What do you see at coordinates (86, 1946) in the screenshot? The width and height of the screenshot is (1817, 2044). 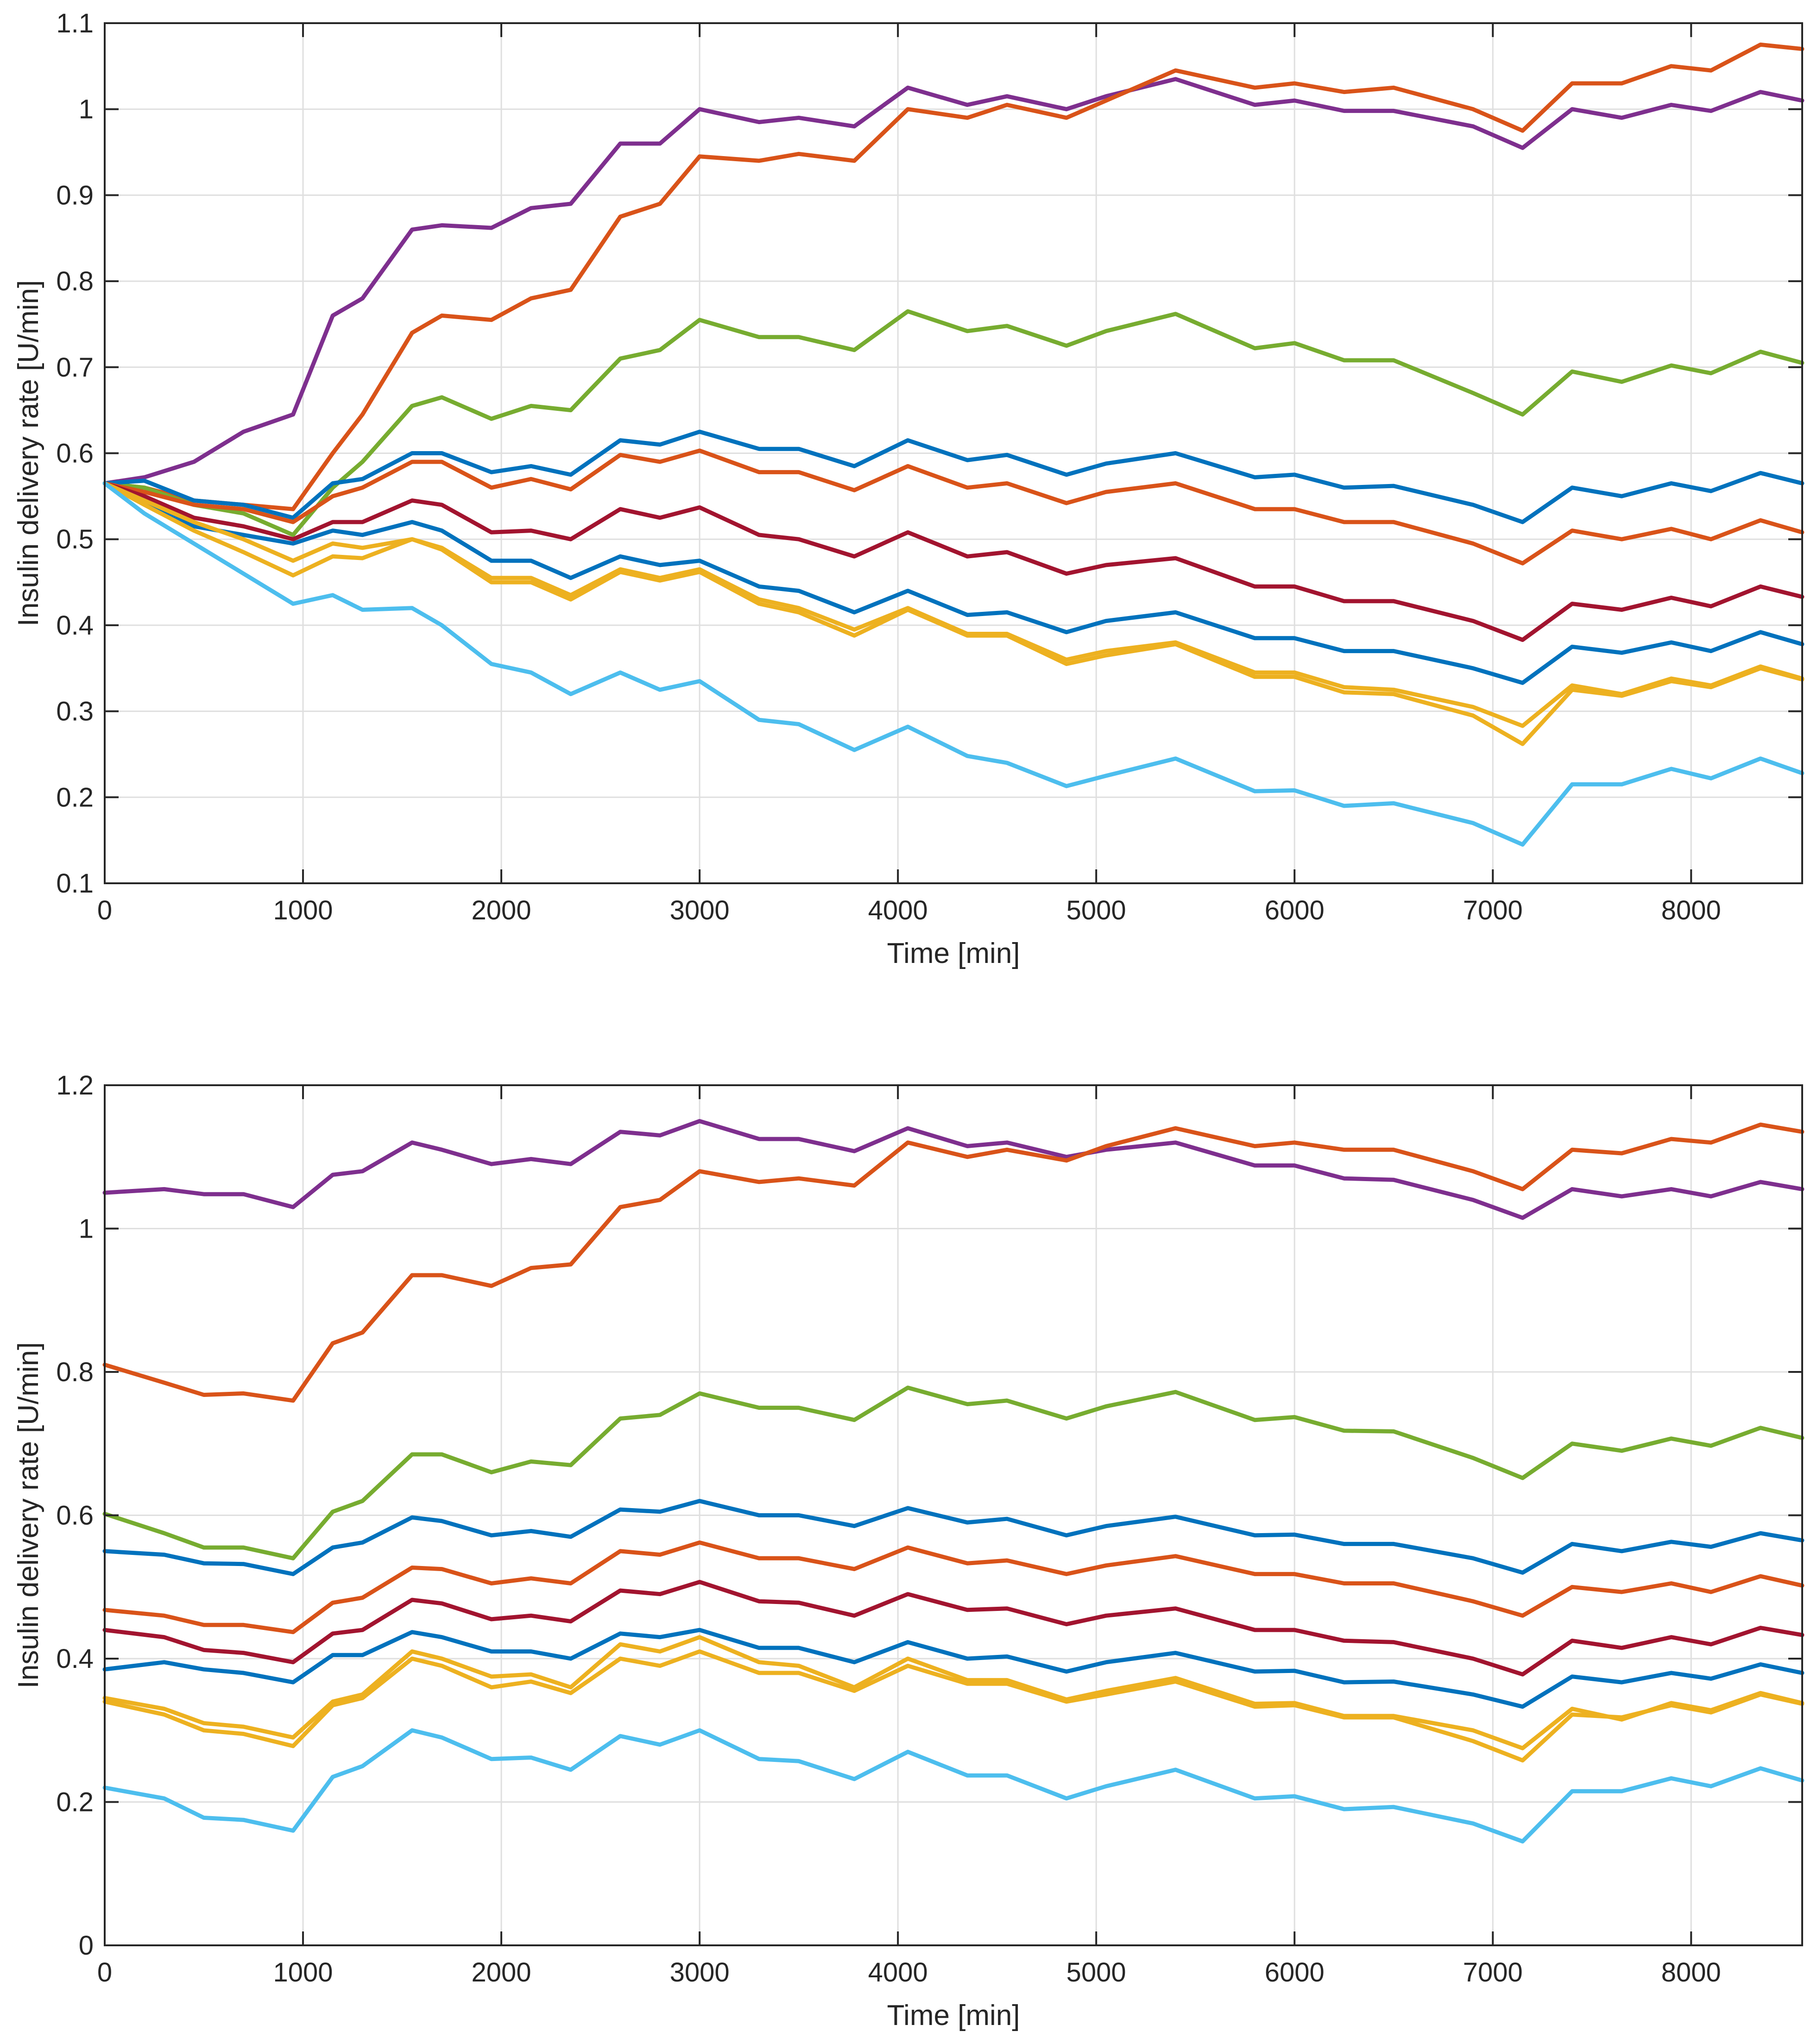 I see `y-tick-label: 0` at bounding box center [86, 1946].